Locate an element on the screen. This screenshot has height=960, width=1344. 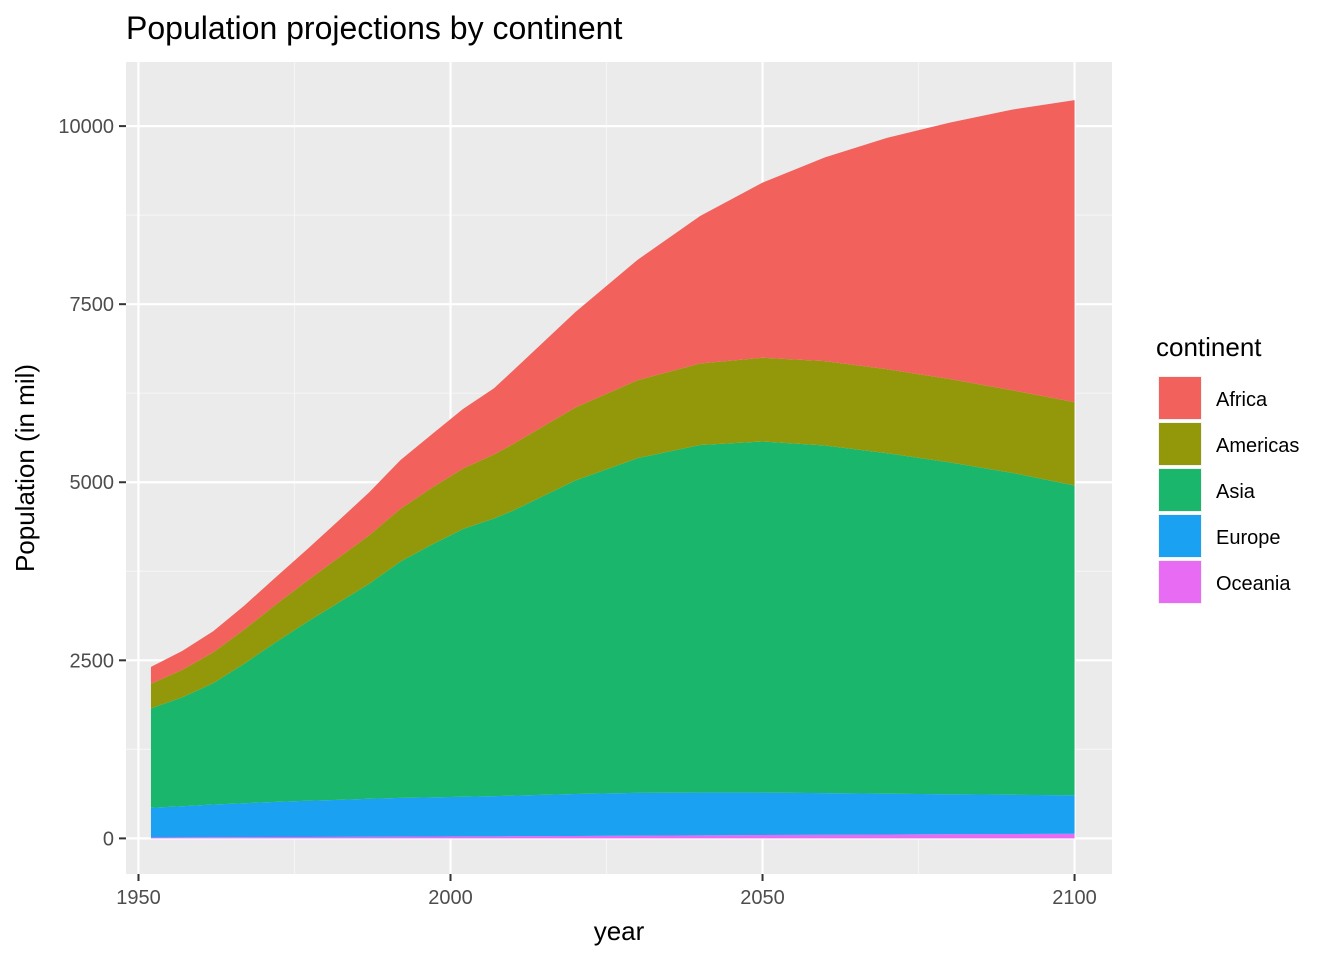
legend-label-asia: Asia is located at coordinates (1236, 492).